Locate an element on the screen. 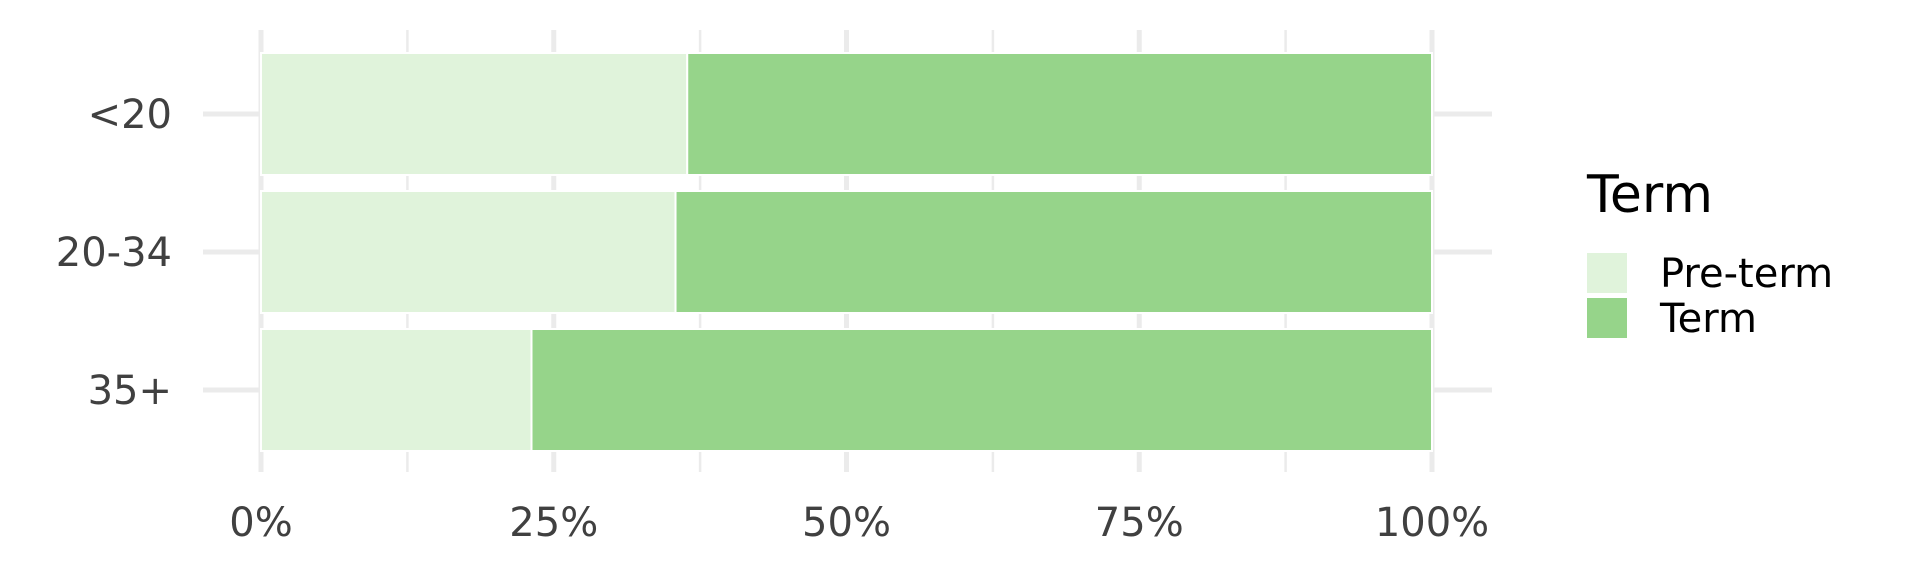  y-axis-tick-labels: <20 20-34 35+ is located at coordinates (114, 253).